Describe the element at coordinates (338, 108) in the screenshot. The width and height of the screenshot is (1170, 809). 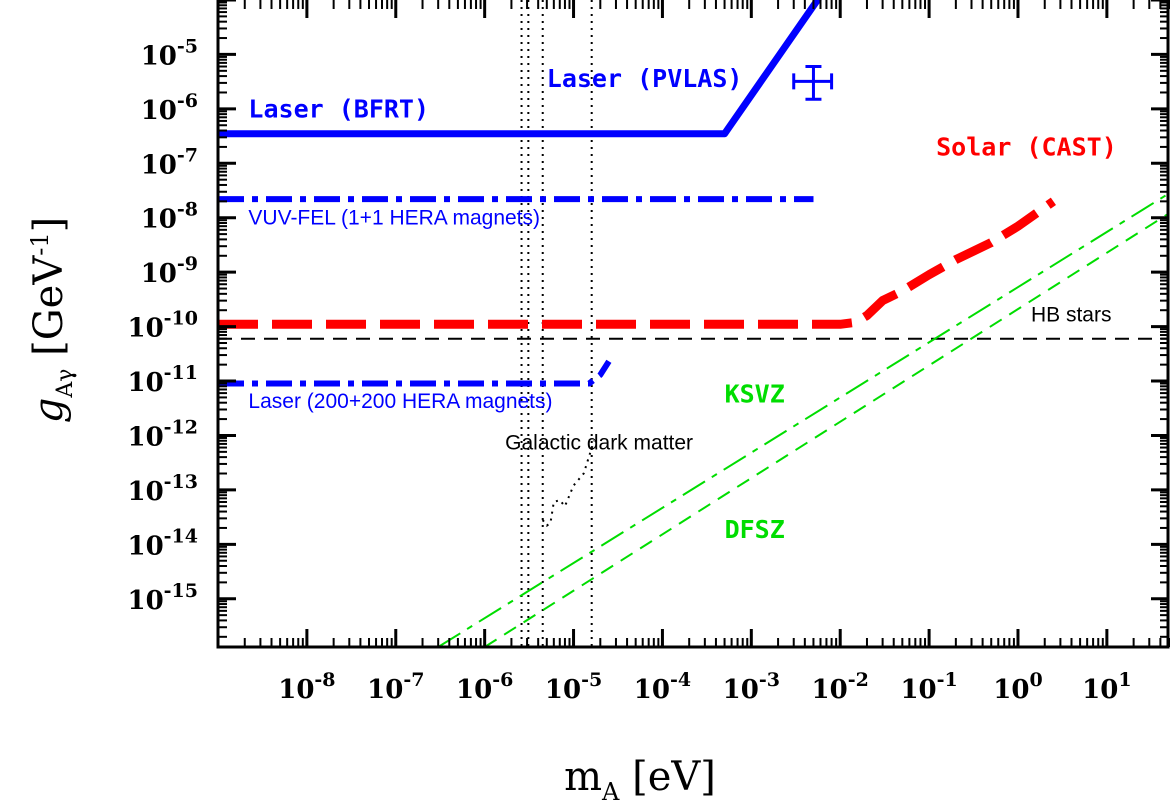
I see `annotation-laser-bfrt: Laser (BFRT)` at that location.